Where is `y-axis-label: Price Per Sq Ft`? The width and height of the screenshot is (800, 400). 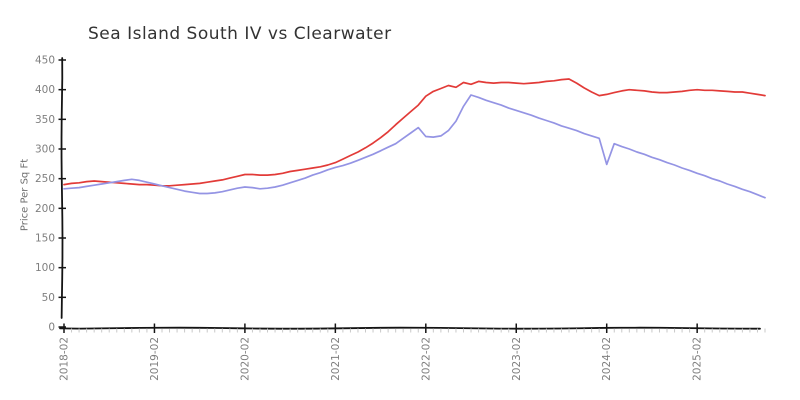
y-axis-label: Price Per Sq Ft is located at coordinates (25, 195).